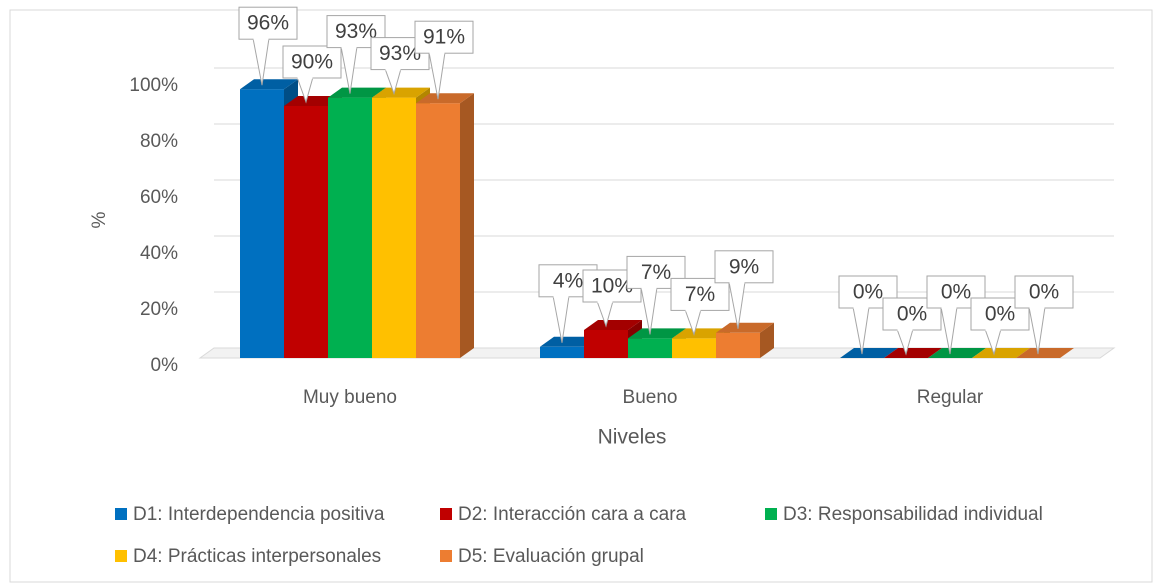 The height and width of the screenshot is (587, 1162). Describe the element at coordinates (950, 397) in the screenshot. I see `x-tick-label: Regular` at that location.